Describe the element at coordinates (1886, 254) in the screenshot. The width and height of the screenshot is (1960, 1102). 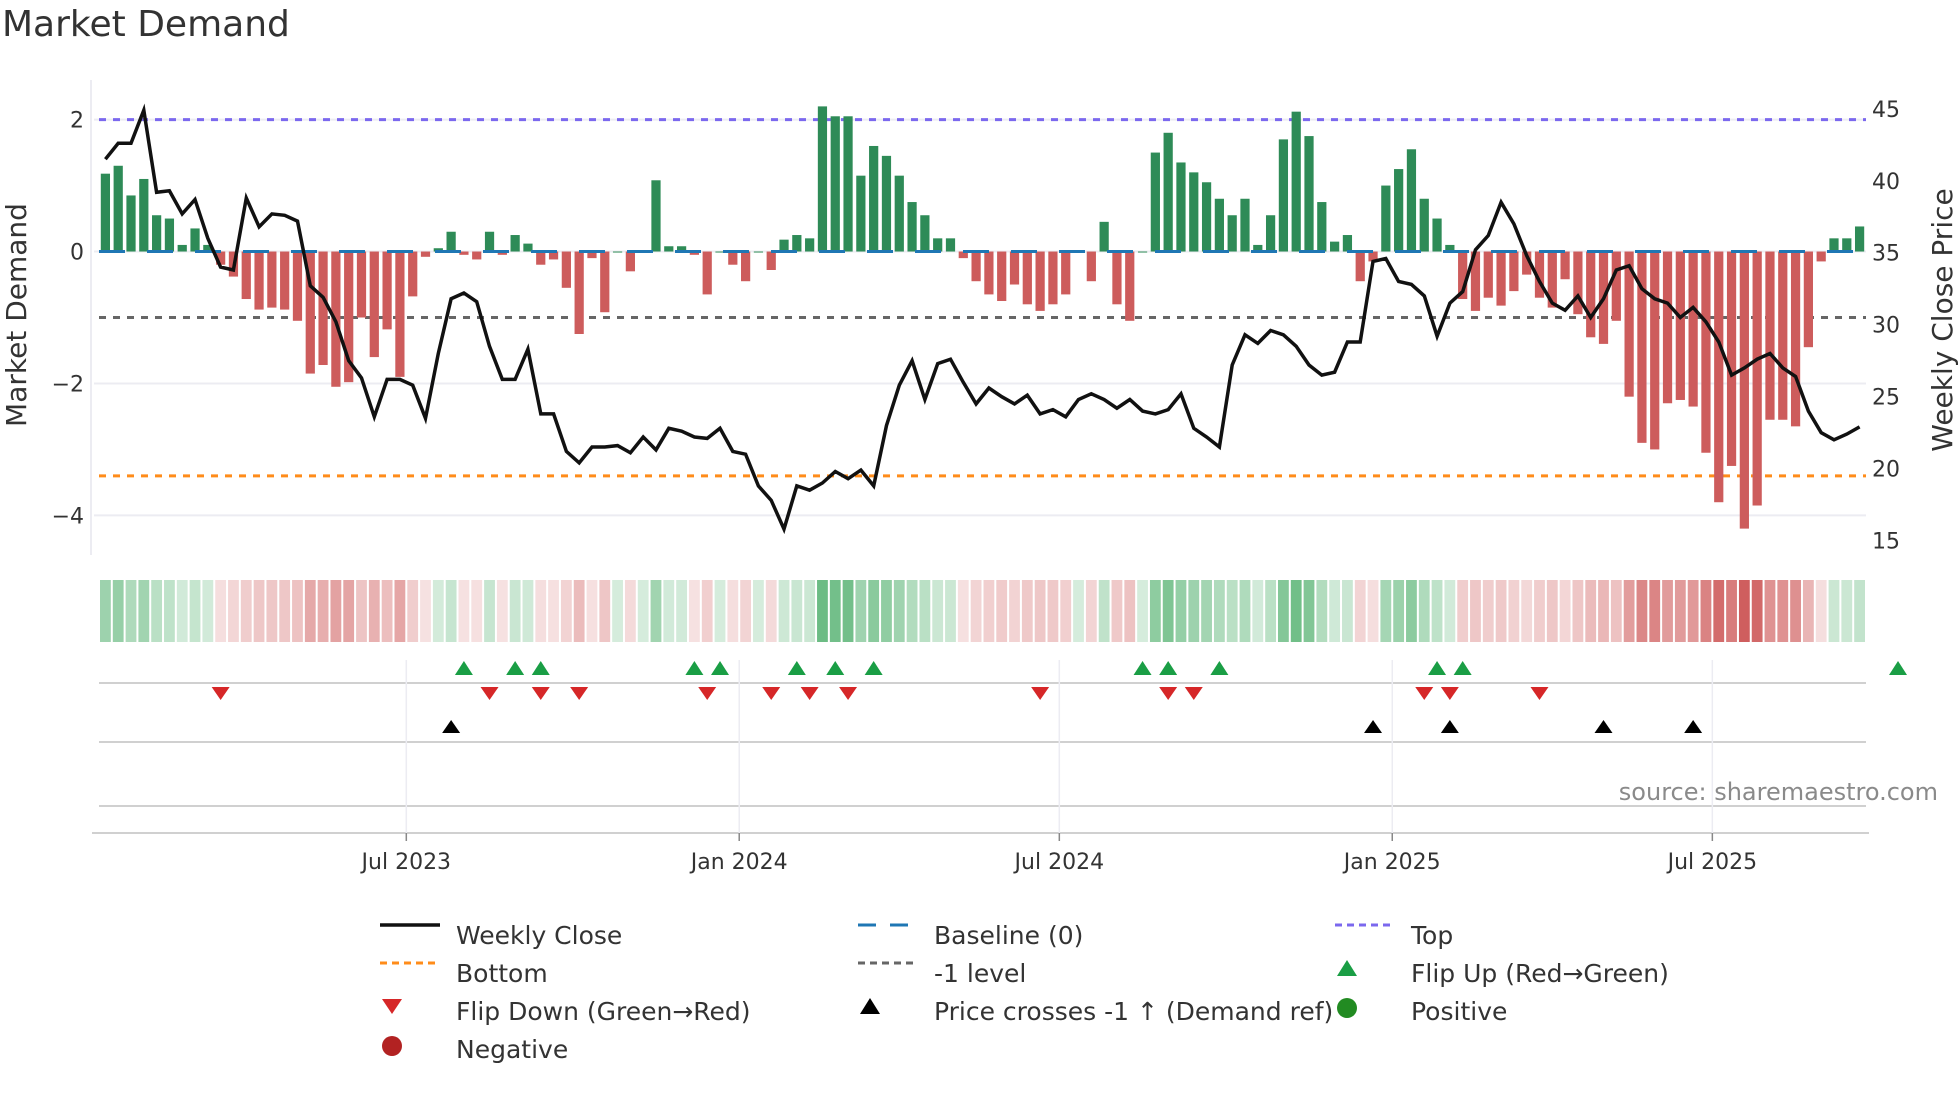
I see `y2-tick-label: 35` at that location.